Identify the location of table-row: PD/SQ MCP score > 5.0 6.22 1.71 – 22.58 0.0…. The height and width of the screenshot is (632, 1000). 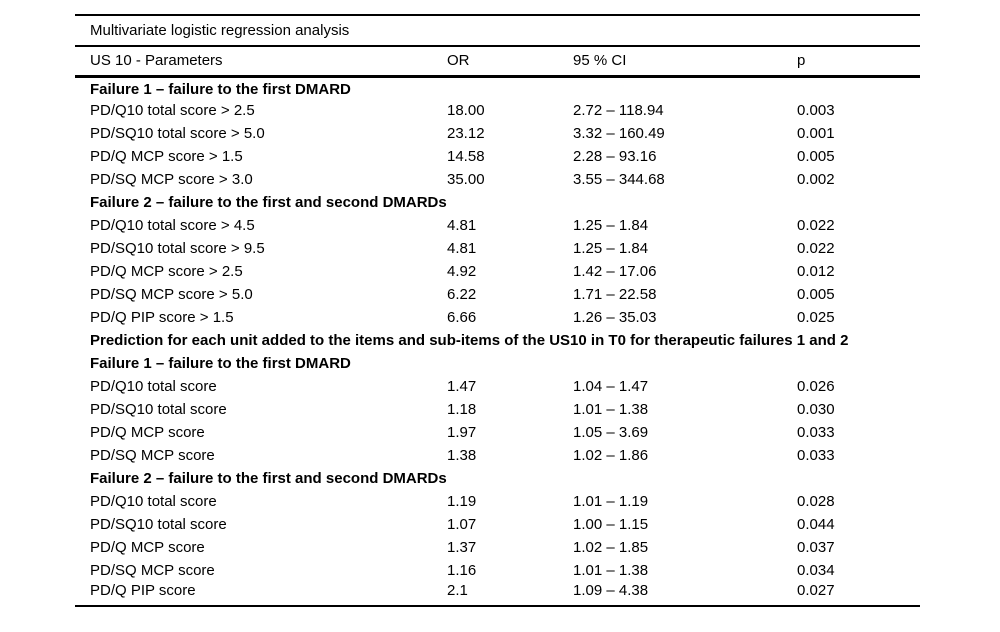
(497, 294).